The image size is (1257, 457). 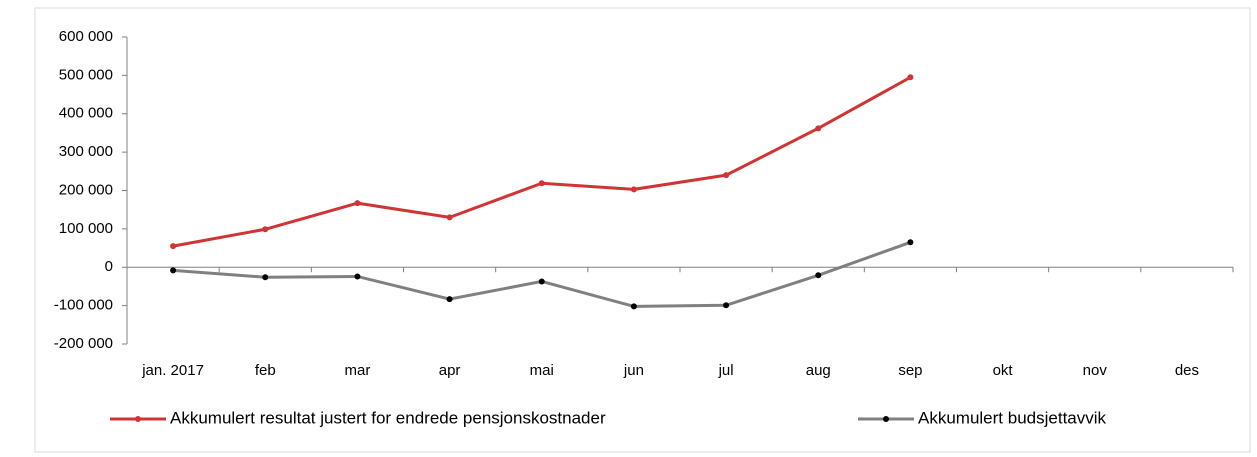 I want to click on x-tick-label: mai, so click(x=542, y=370).